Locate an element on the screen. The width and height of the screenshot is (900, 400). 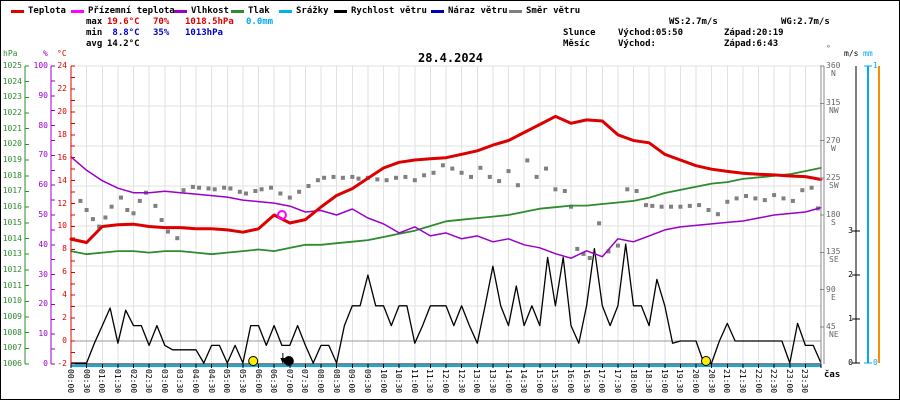
time-tick-label: 03:00 is located at coordinates (164, 381).